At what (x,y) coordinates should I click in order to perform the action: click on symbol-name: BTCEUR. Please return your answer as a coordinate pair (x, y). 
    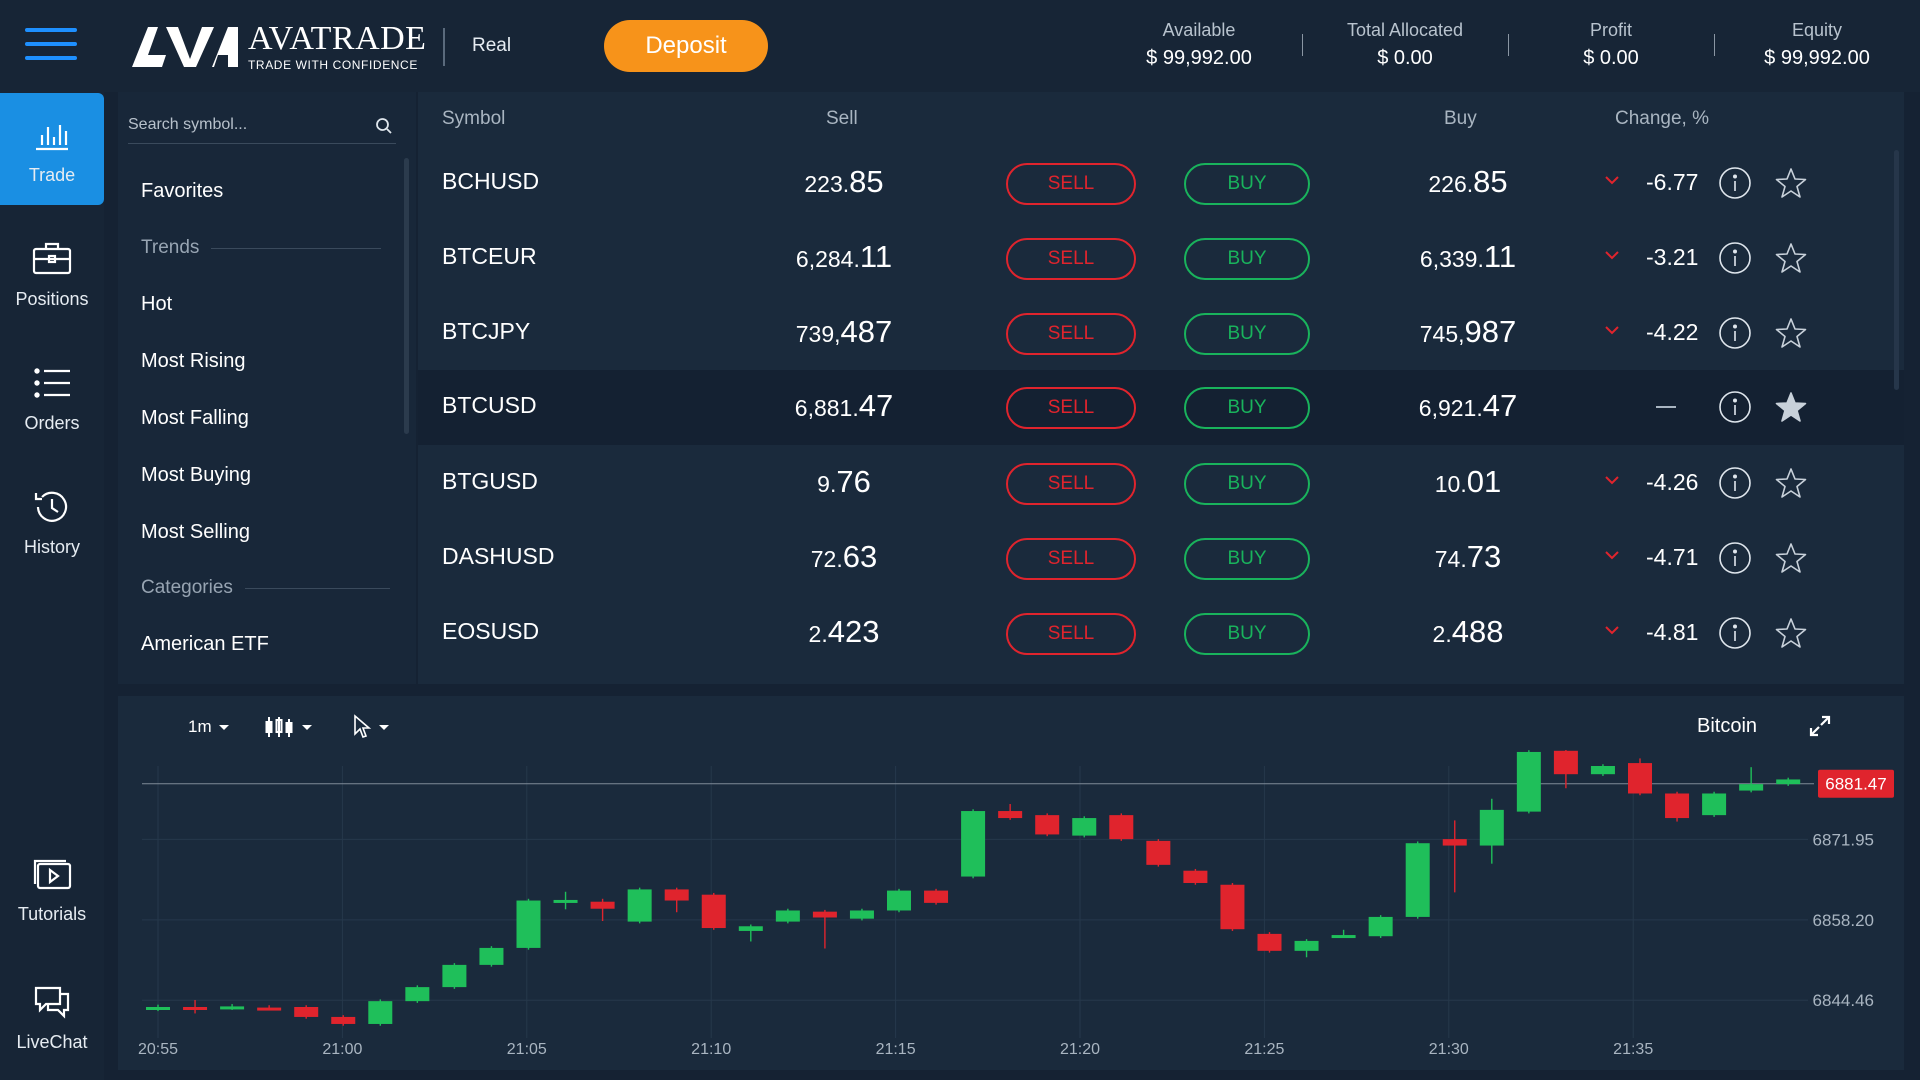
    Looking at the image, I should click on (489, 256).